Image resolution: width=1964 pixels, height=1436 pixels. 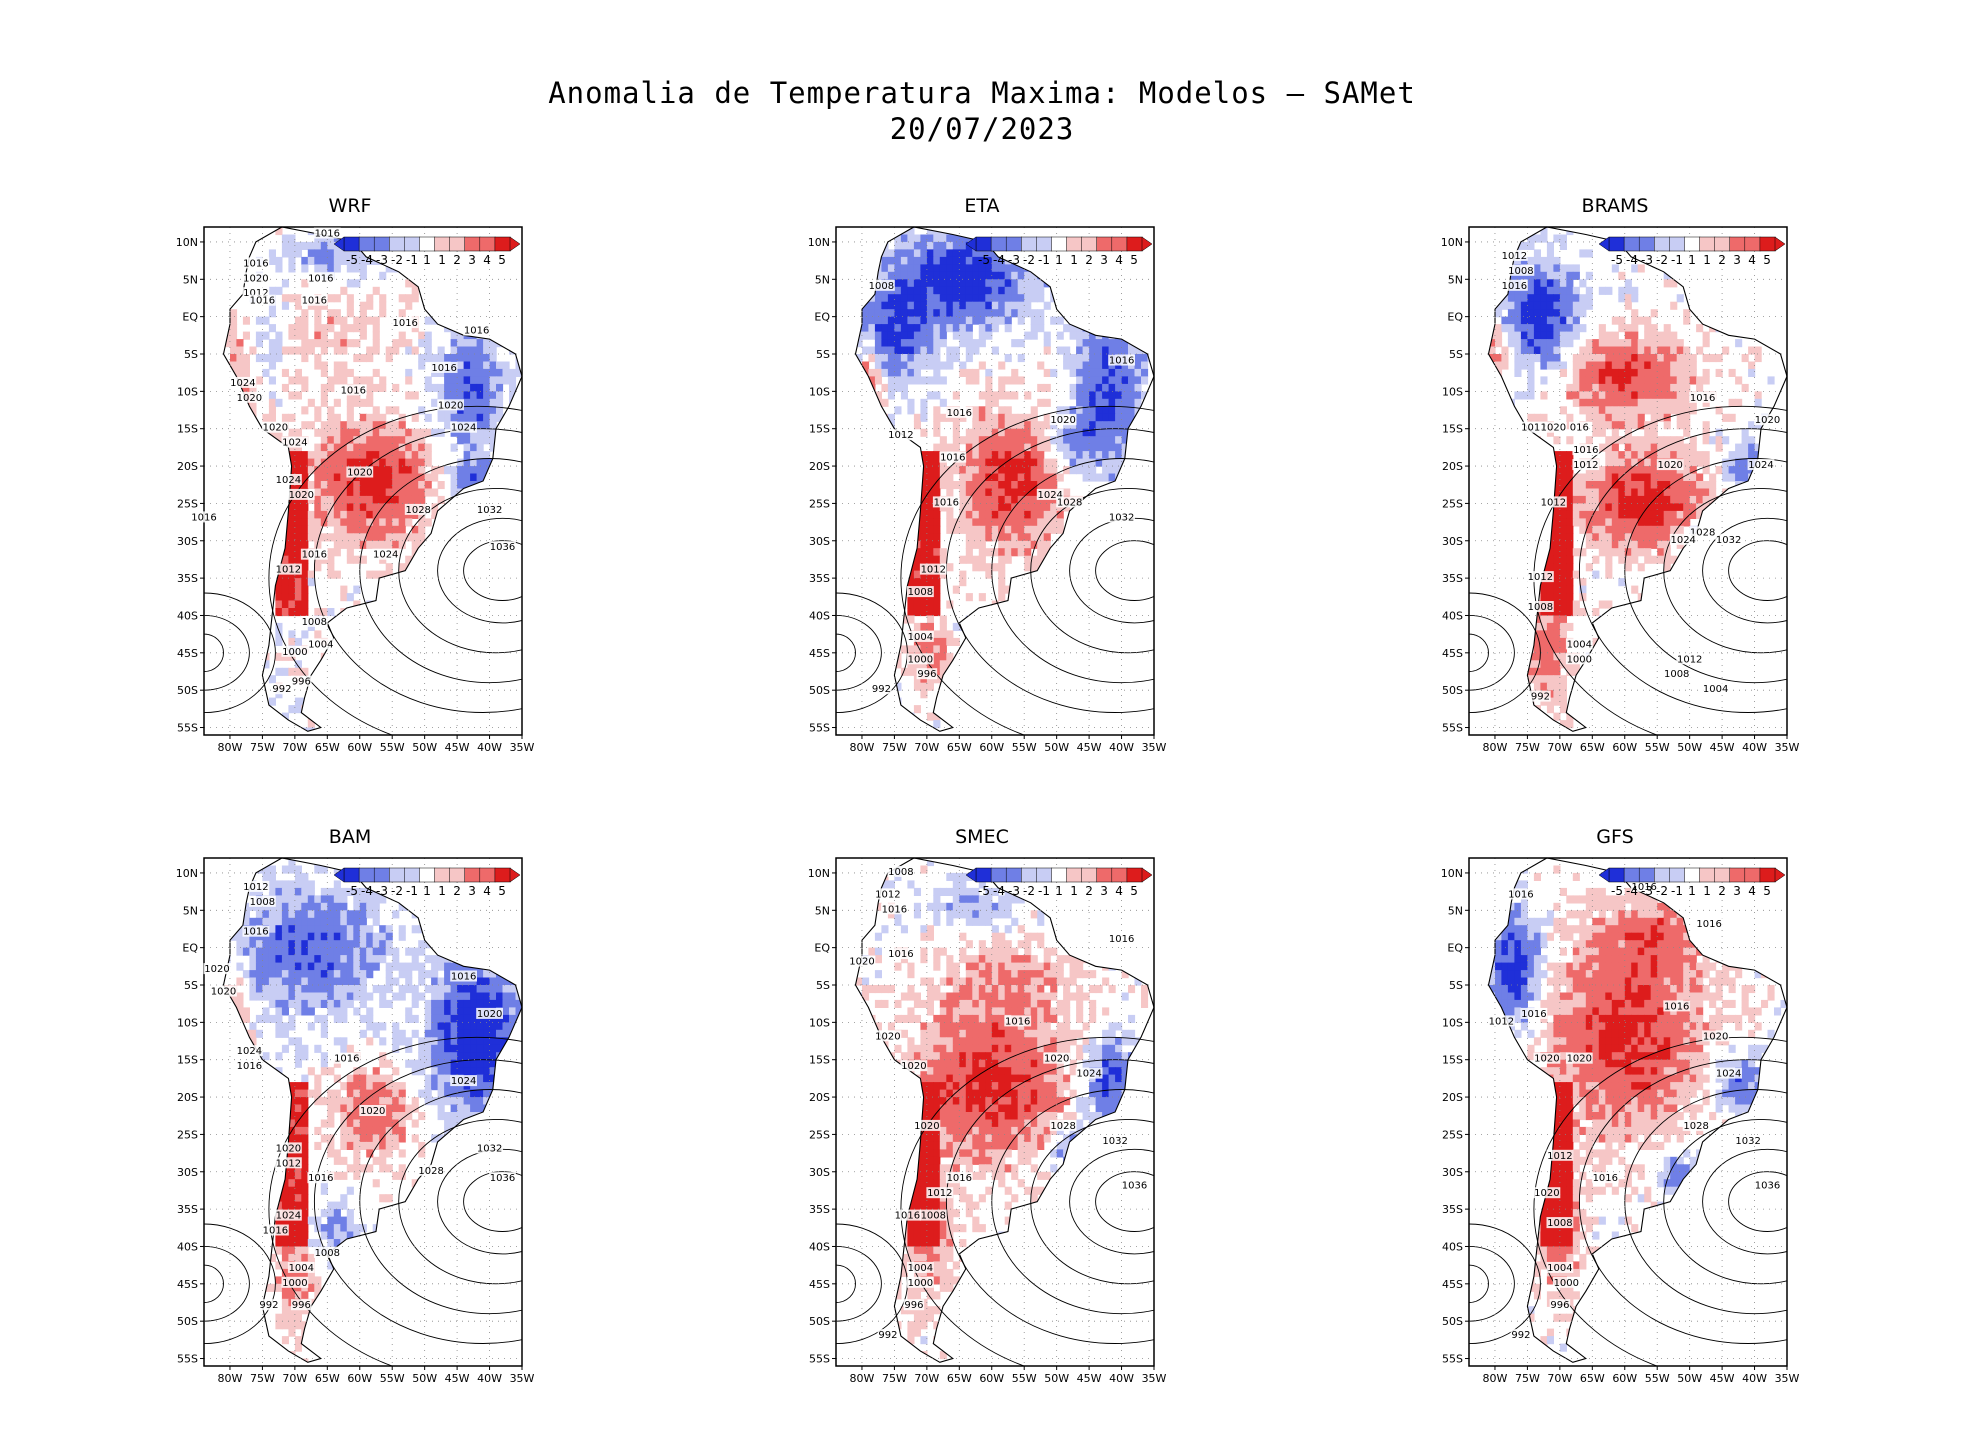 I want to click on lon-tick-label: 45W, so click(x=1722, y=747).